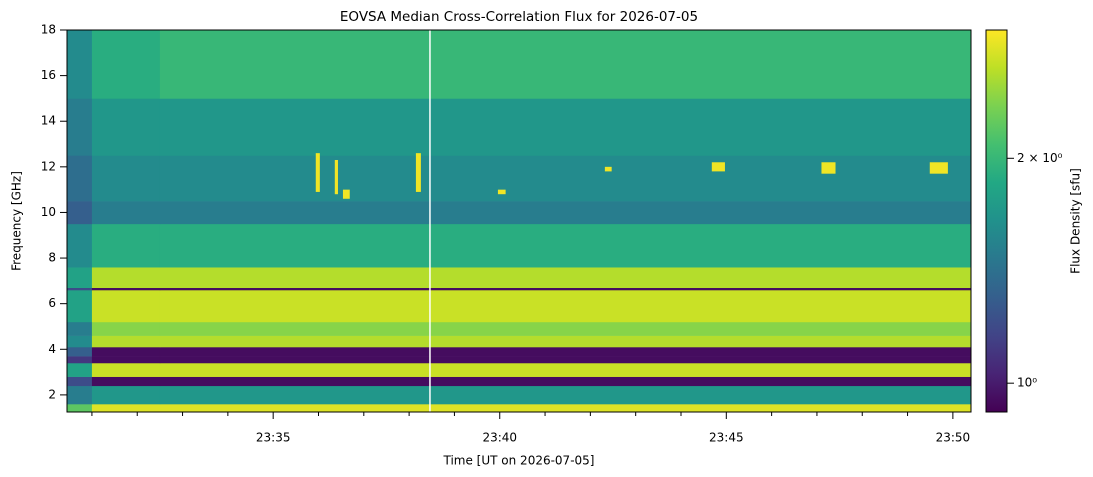 The height and width of the screenshot is (477, 1093). What do you see at coordinates (996, 221) in the screenshot?
I see `colorbar` at bounding box center [996, 221].